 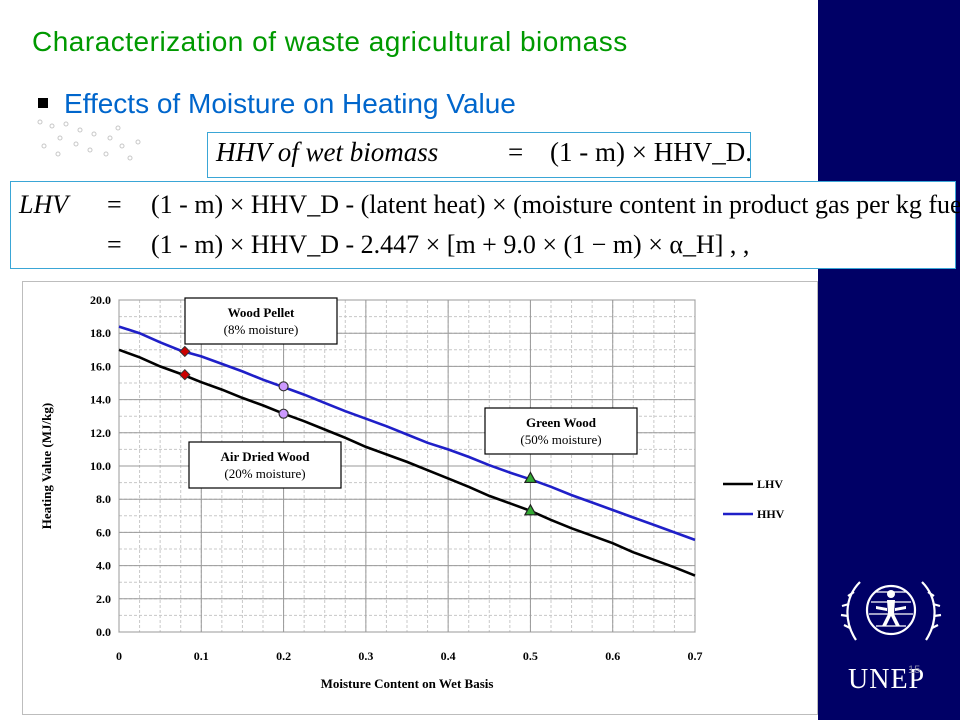 I want to click on x-tick-label: 0.6, so click(x=612, y=656).